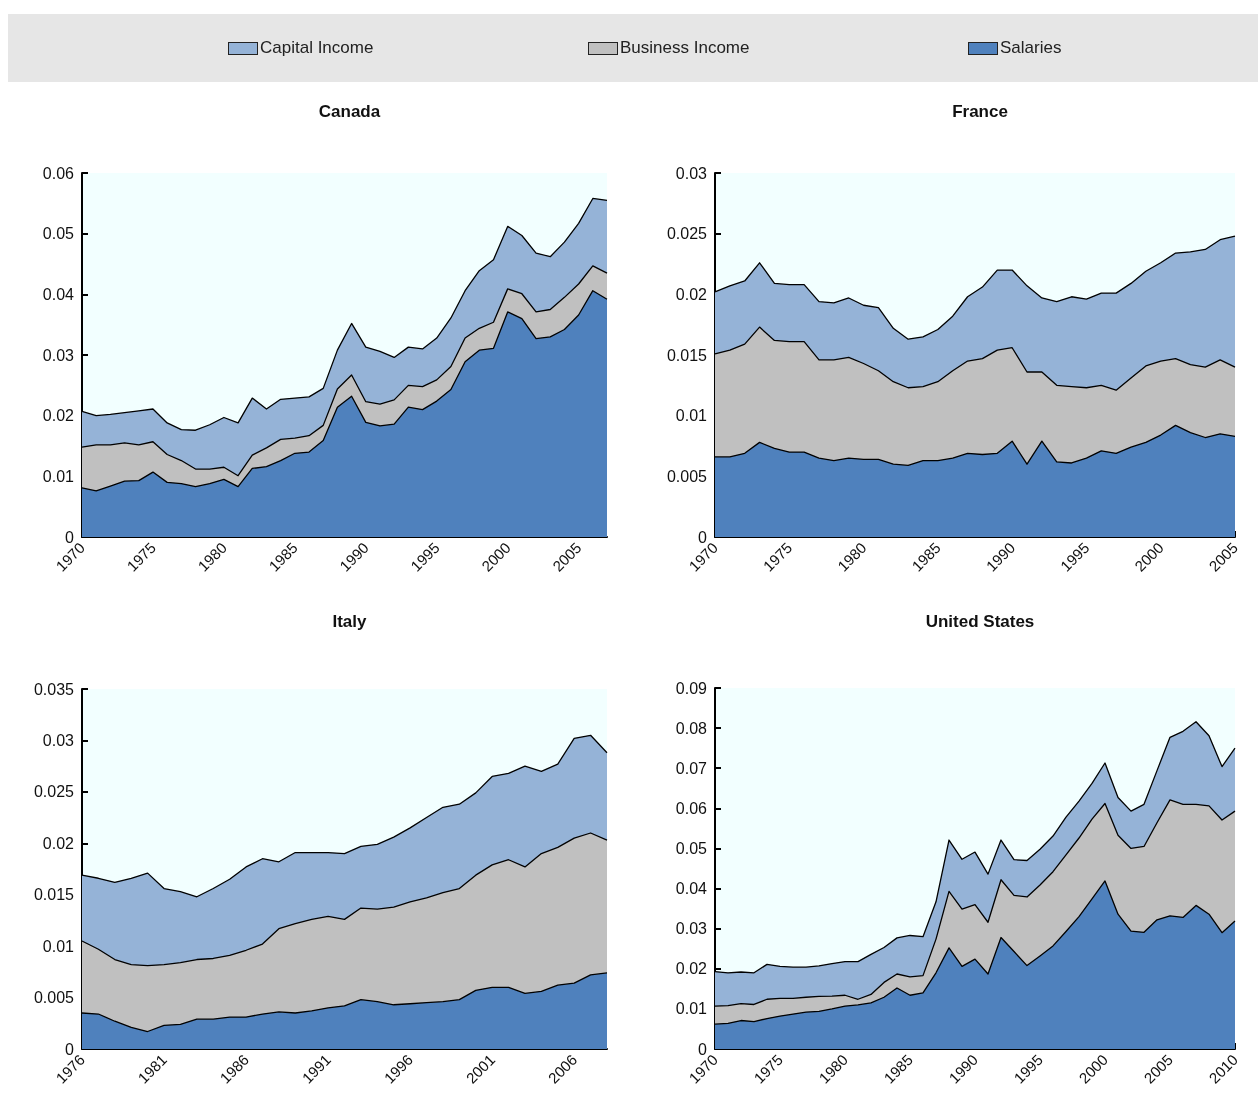 Image resolution: width=1258 pixels, height=1093 pixels. I want to click on y-tick-label: 0.035, so click(54, 689).